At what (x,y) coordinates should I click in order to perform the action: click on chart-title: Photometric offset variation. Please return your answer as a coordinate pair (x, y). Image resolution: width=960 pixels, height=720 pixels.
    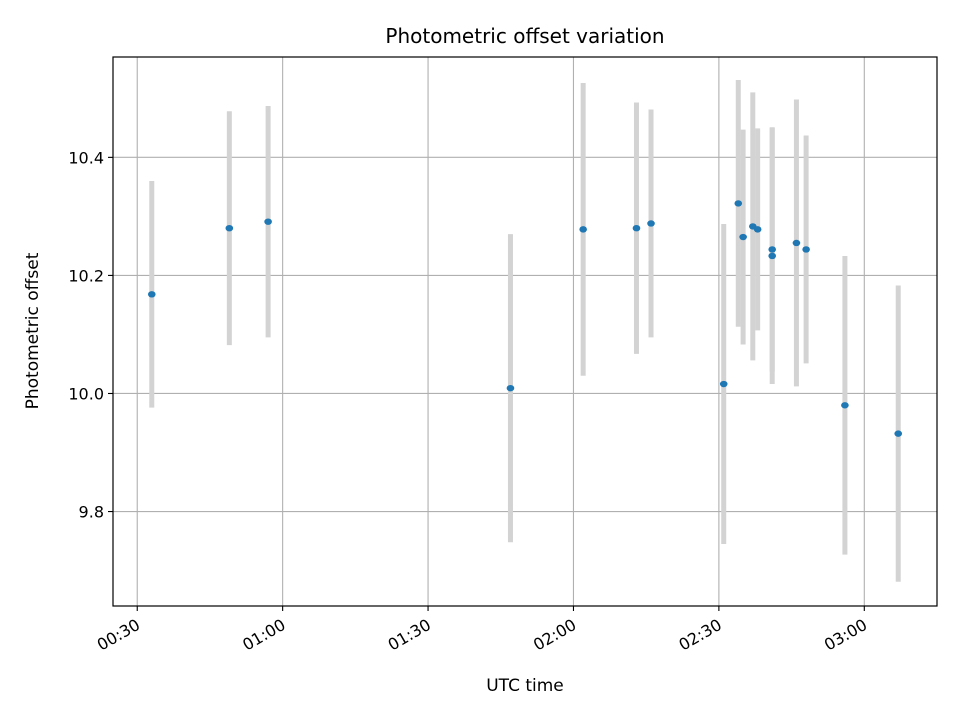
    Looking at the image, I should click on (524, 36).